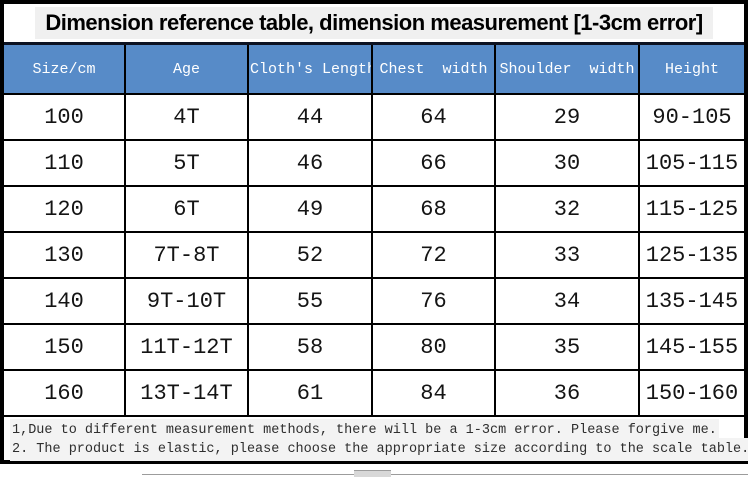 This screenshot has width=748, height=477. Describe the element at coordinates (433, 163) in the screenshot. I see `table-cell: 66` at that location.